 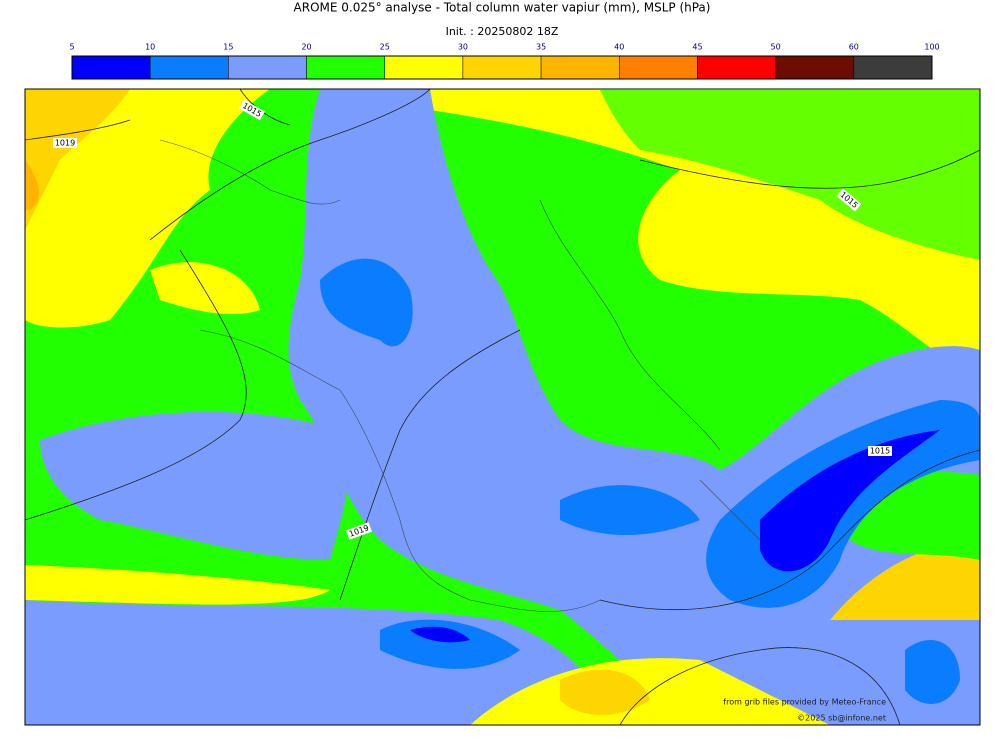 What do you see at coordinates (854, 47) in the screenshot?
I see `colorbar-tick-label: 60` at bounding box center [854, 47].